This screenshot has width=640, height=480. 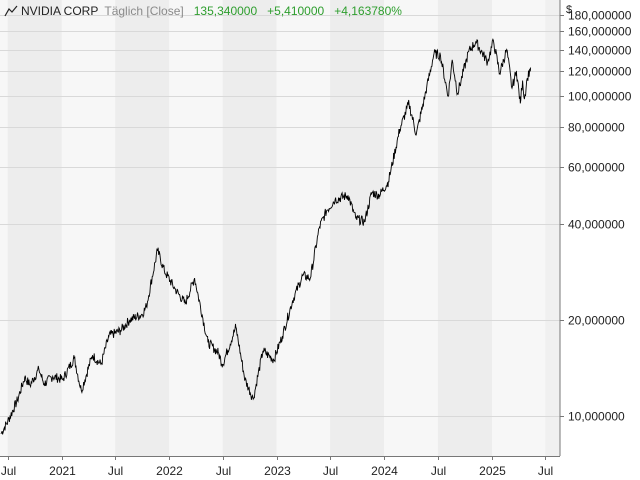 I want to click on price-change: +5,410000, so click(x=296, y=11).